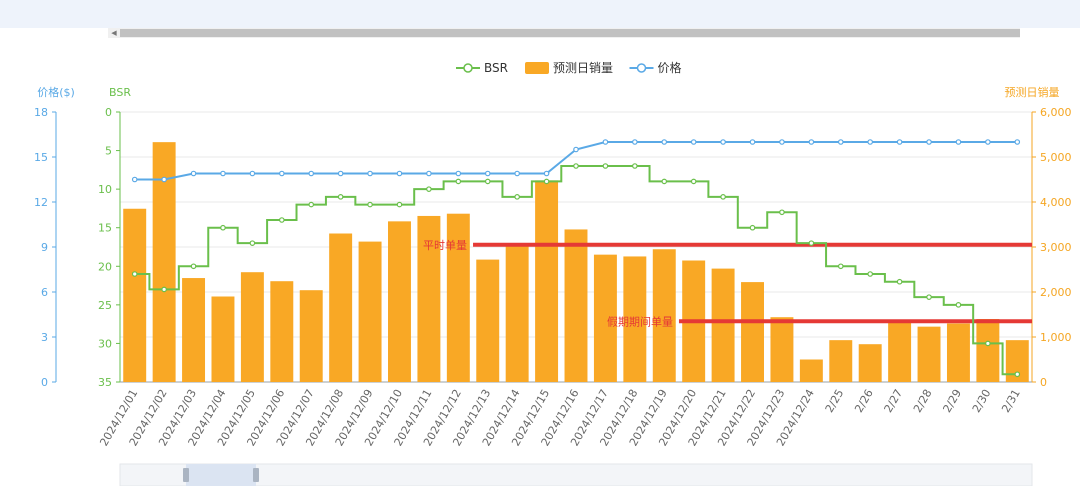  I want to click on zoom-handle-left, so click(186, 475).